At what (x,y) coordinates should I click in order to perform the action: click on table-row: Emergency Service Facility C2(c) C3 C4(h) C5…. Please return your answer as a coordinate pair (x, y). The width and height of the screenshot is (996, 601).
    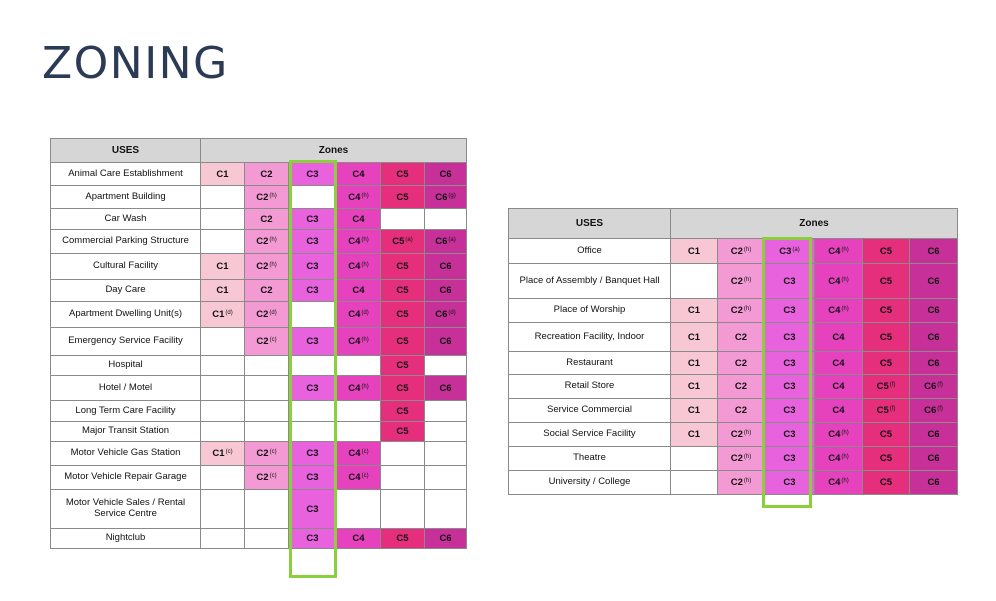
    Looking at the image, I should click on (259, 341).